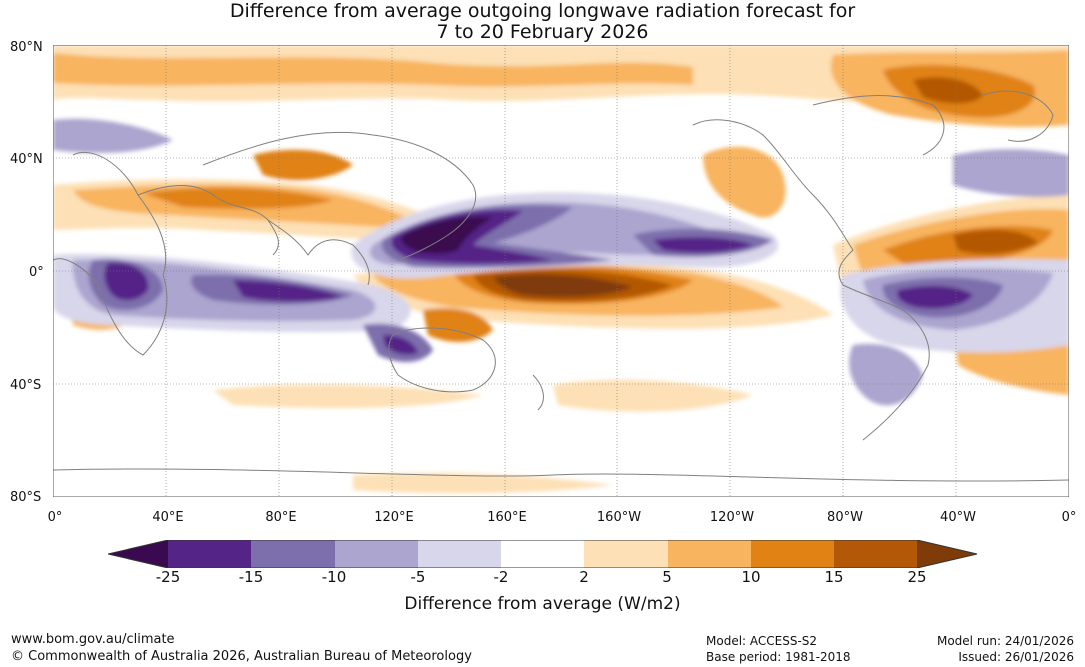  Describe the element at coordinates (26, 385) in the screenshot. I see `lat-label-40s: 40°S` at that location.